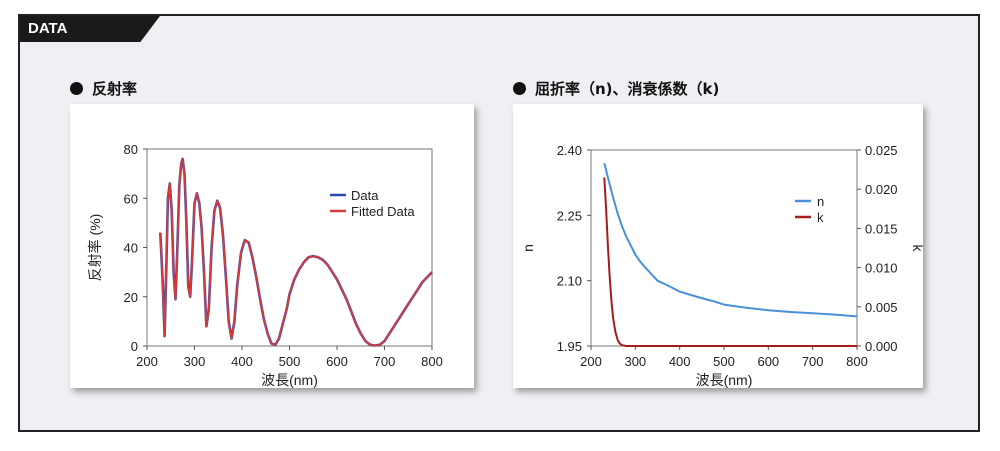 The width and height of the screenshot is (1000, 451). What do you see at coordinates (569, 346) in the screenshot?
I see `y-tick-label: 1.95` at bounding box center [569, 346].